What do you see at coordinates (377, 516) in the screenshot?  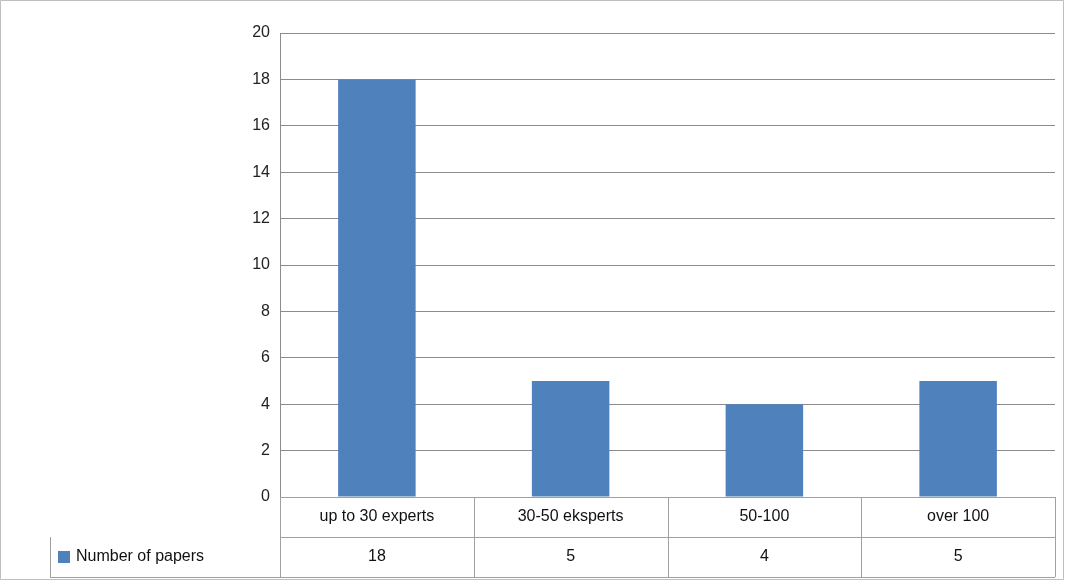 I see `x-tick-label: up to 30 experts` at bounding box center [377, 516].